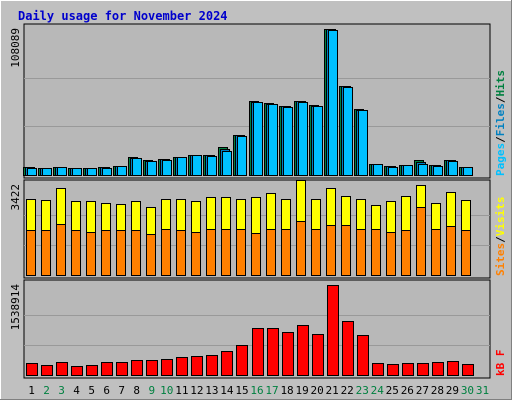  Describe the element at coordinates (15, 307) in the screenshot. I see `y-max-label-kbytes: 1538914` at that location.